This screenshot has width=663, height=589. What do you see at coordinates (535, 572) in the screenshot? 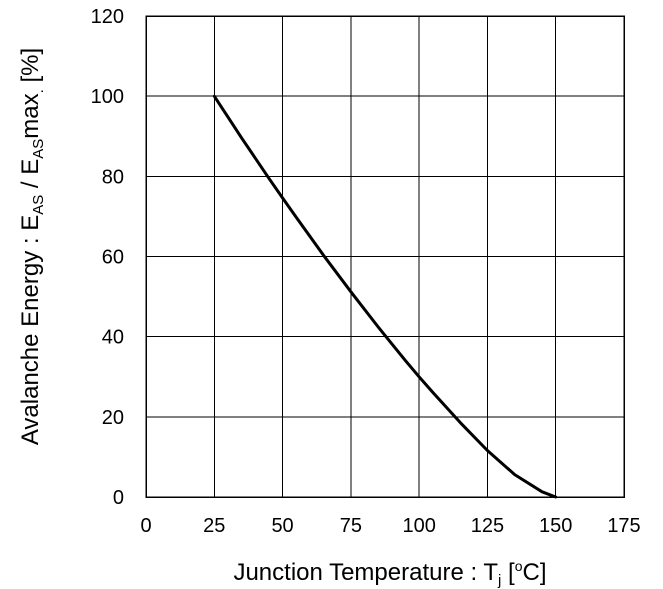
I see `x-axis-label-unit-close: C]` at bounding box center [535, 572].